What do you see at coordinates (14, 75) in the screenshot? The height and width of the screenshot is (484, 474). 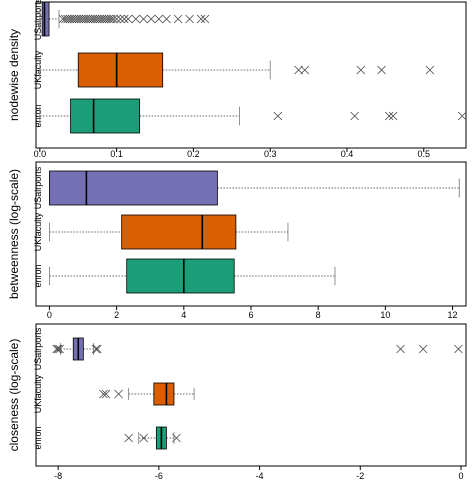 I see `y-axis-label: nodewise density` at bounding box center [14, 75].